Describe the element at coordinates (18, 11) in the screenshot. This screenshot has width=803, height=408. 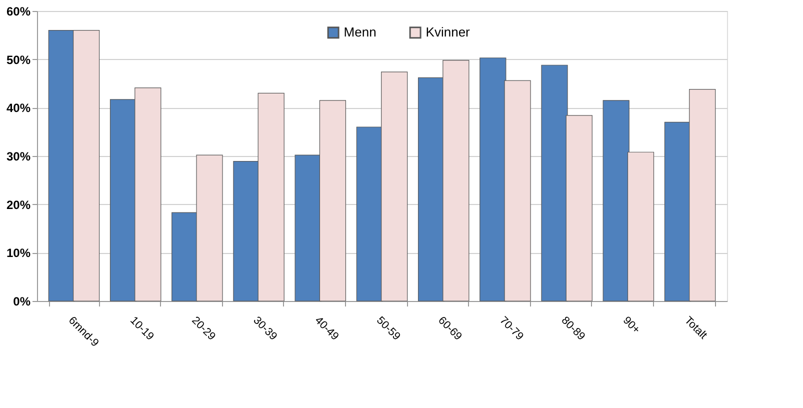
I see `y-tick-label: 60%` at that location.